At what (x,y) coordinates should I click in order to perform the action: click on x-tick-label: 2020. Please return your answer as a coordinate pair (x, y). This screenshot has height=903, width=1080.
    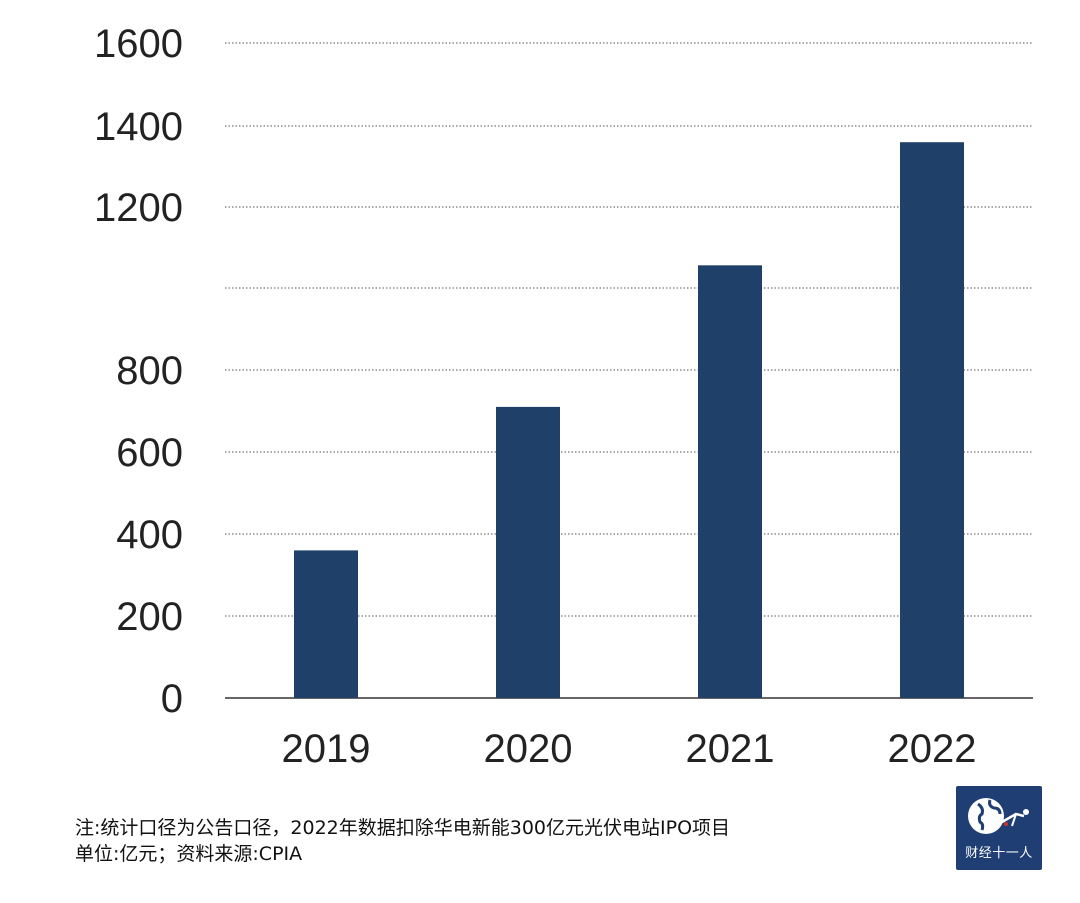
    Looking at the image, I should click on (528, 749).